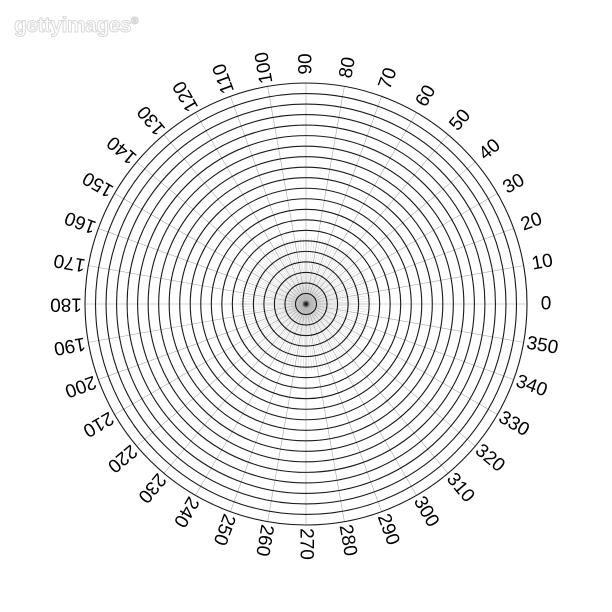  What do you see at coordinates (80, 386) in the screenshot?
I see `angle-tick-label-200: 200` at bounding box center [80, 386].